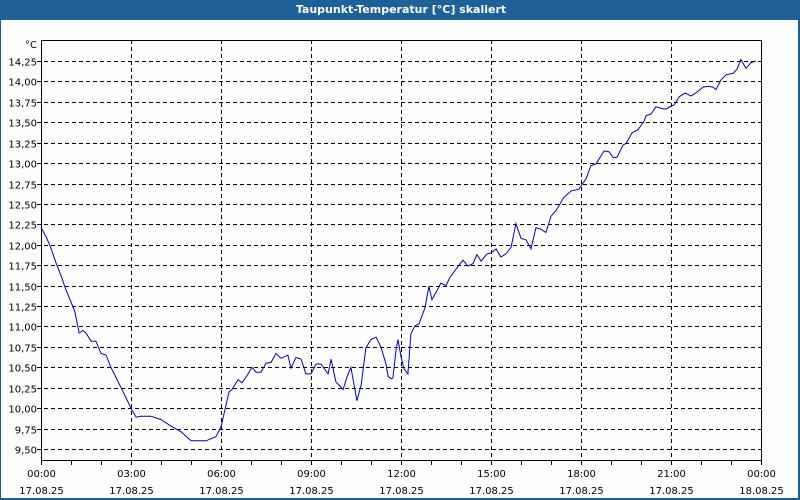 This screenshot has height=500, width=800. What do you see at coordinates (22, 390) in the screenshot?
I see `y-tick-label: 10,25` at bounding box center [22, 390].